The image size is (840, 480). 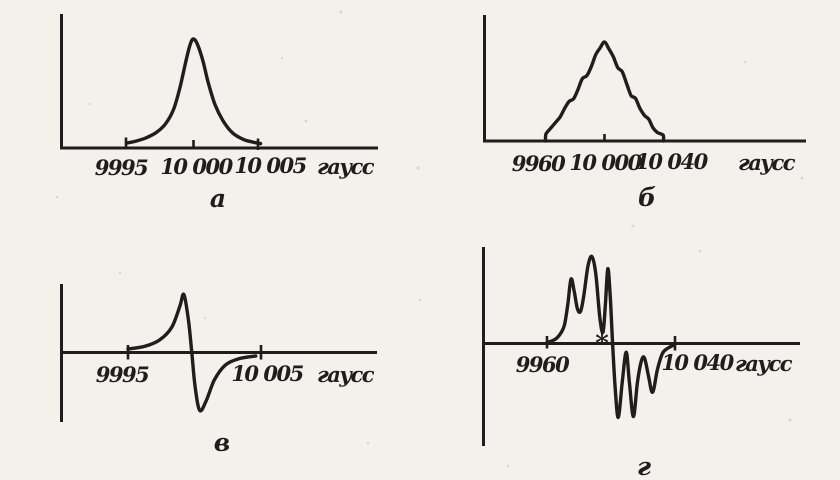 I want to click on panel-letter: в, so click(x=222, y=442).